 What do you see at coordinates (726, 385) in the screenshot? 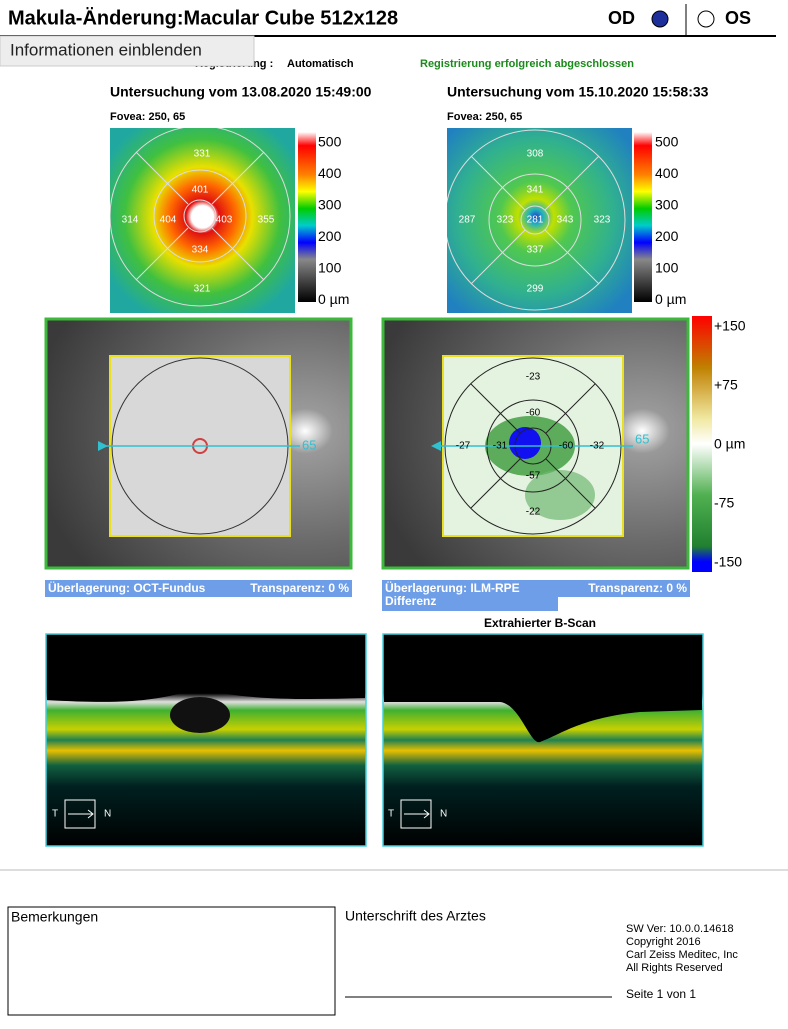
I see `scale-label: +75` at bounding box center [726, 385].